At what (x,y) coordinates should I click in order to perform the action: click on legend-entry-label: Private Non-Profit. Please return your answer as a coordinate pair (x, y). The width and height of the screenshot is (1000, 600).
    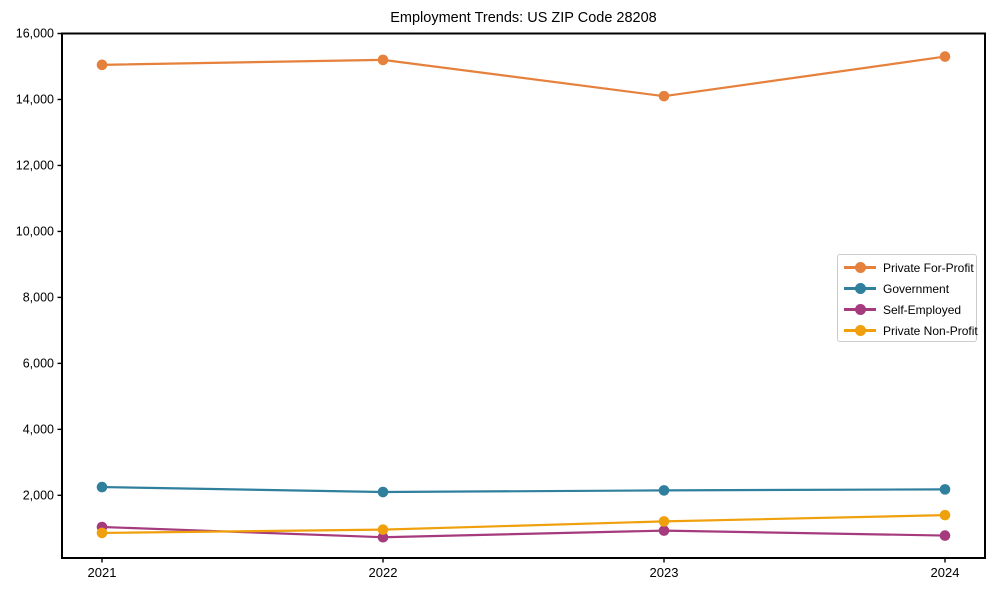
    Looking at the image, I should click on (930, 330).